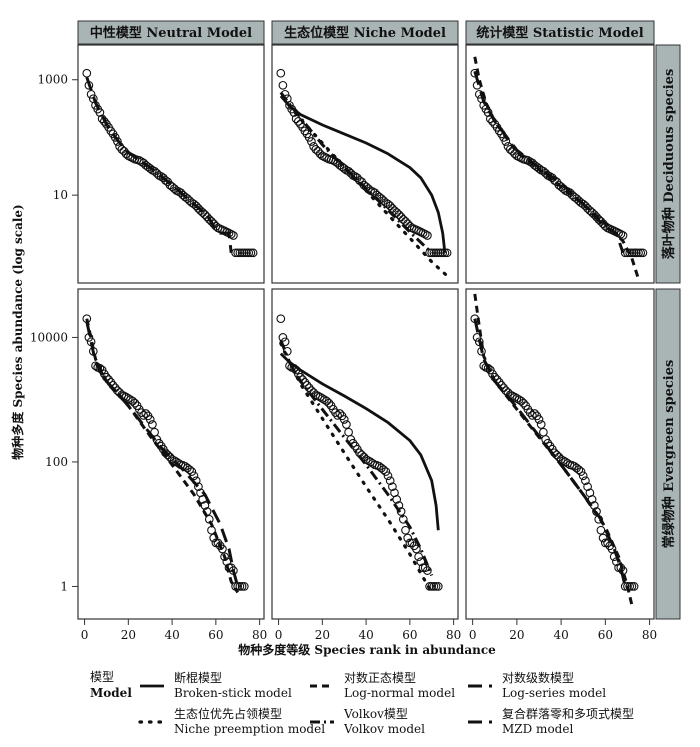  I want to click on legend-title-cn: 模型, so click(102, 677).